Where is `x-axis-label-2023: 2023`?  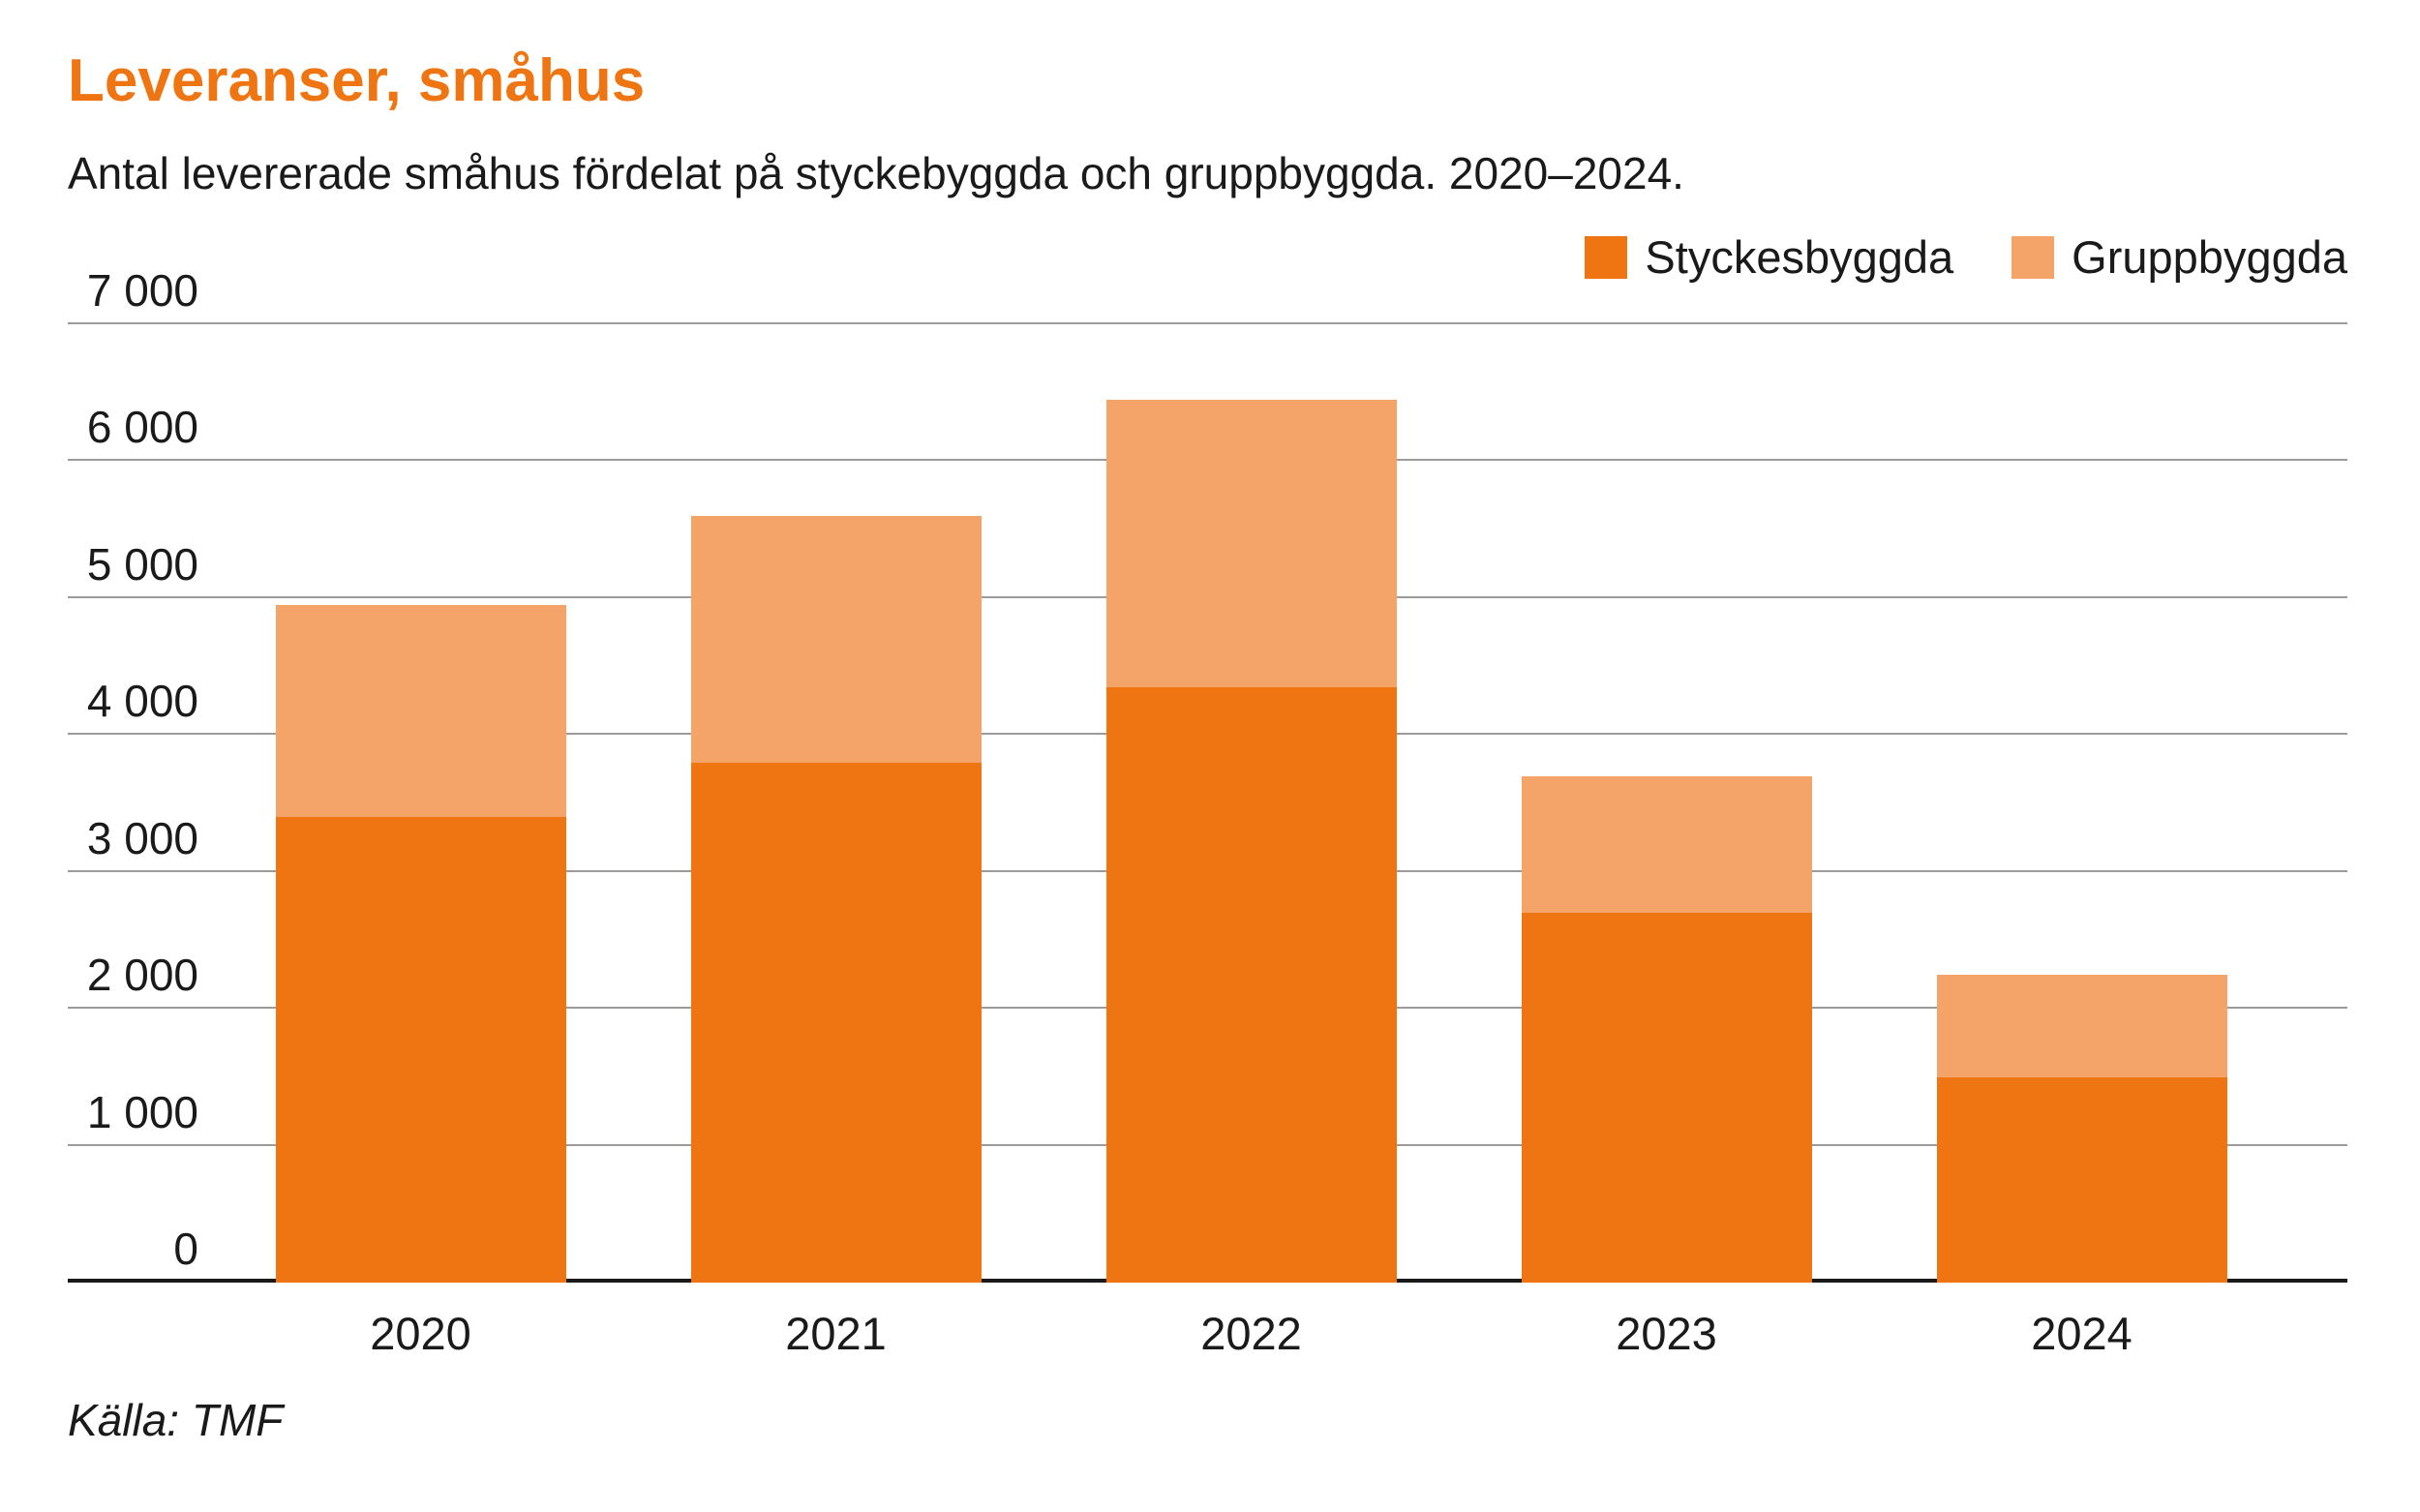 x-axis-label-2023: 2023 is located at coordinates (1666, 1333).